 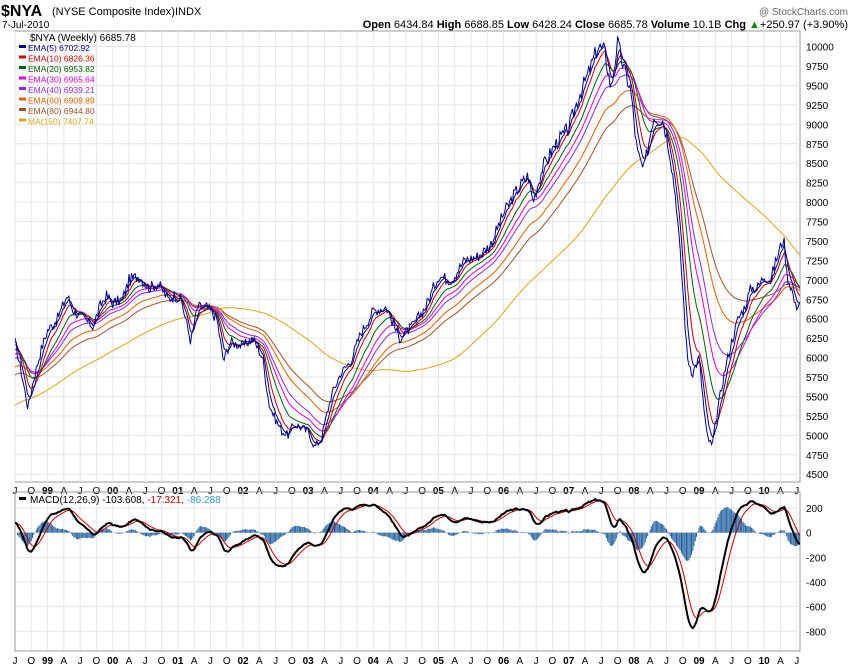 What do you see at coordinates (816, 632) in the screenshot?
I see `macd-y-tick-label: -800` at bounding box center [816, 632].